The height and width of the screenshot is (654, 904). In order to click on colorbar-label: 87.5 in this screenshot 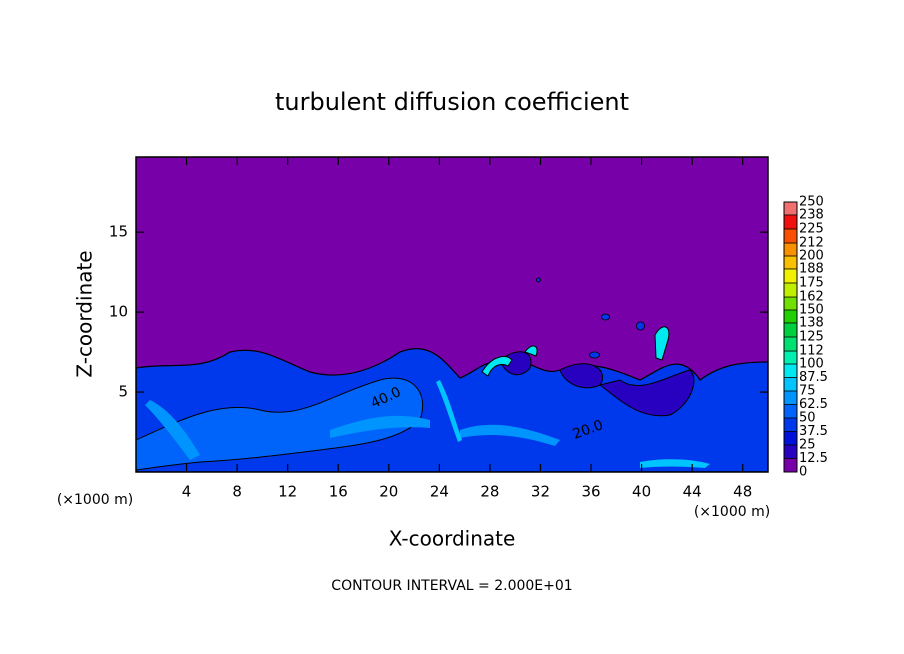, I will do `click(813, 377)`.